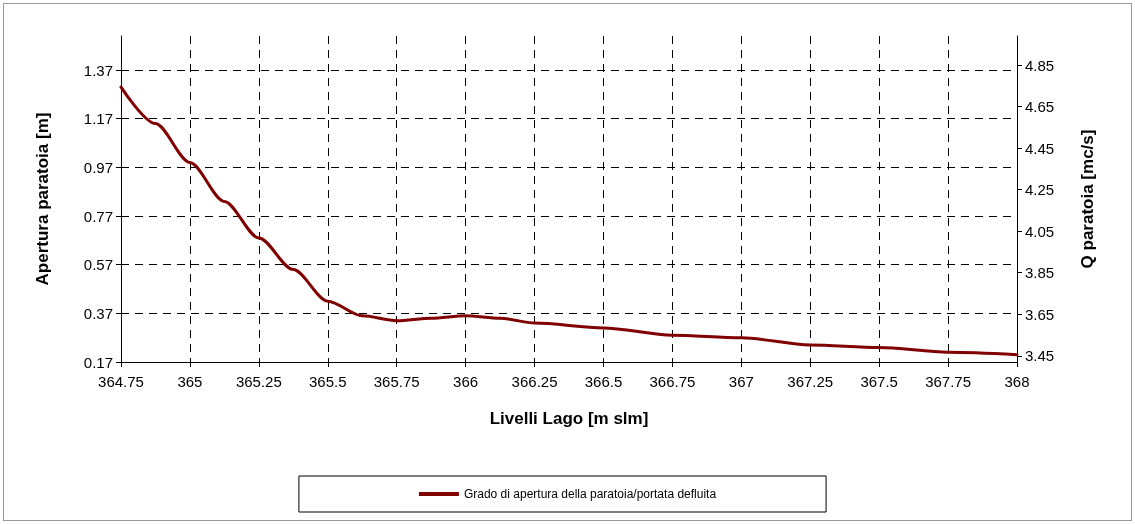  I want to click on y2-tick-label: 4.45, so click(1040, 148).